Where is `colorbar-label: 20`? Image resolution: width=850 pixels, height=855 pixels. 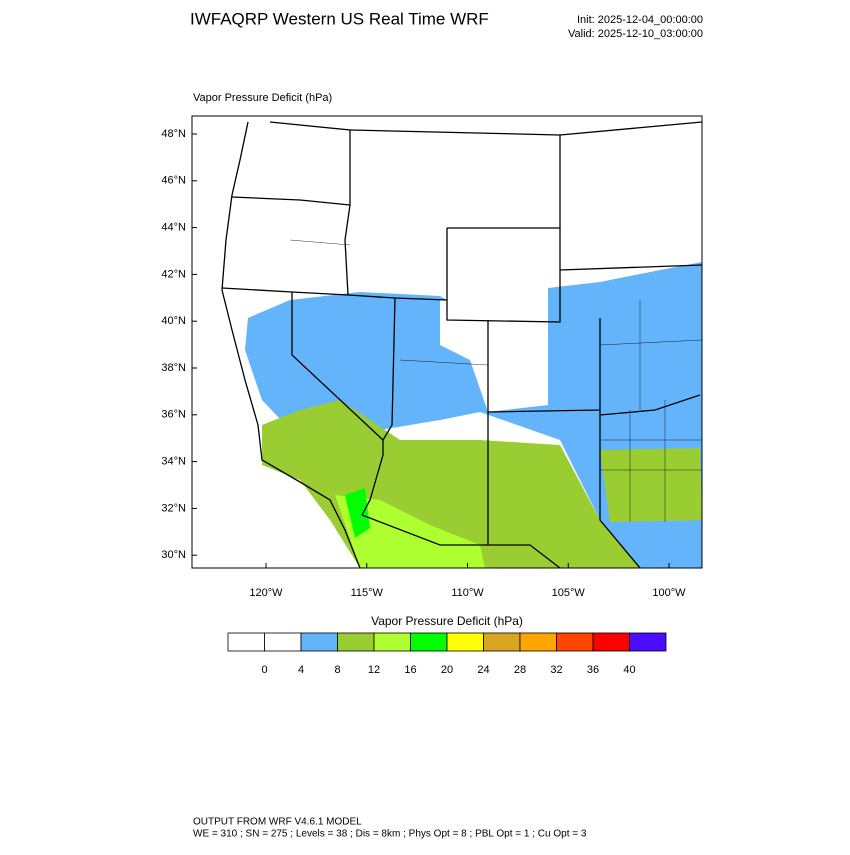 colorbar-label: 20 is located at coordinates (447, 670).